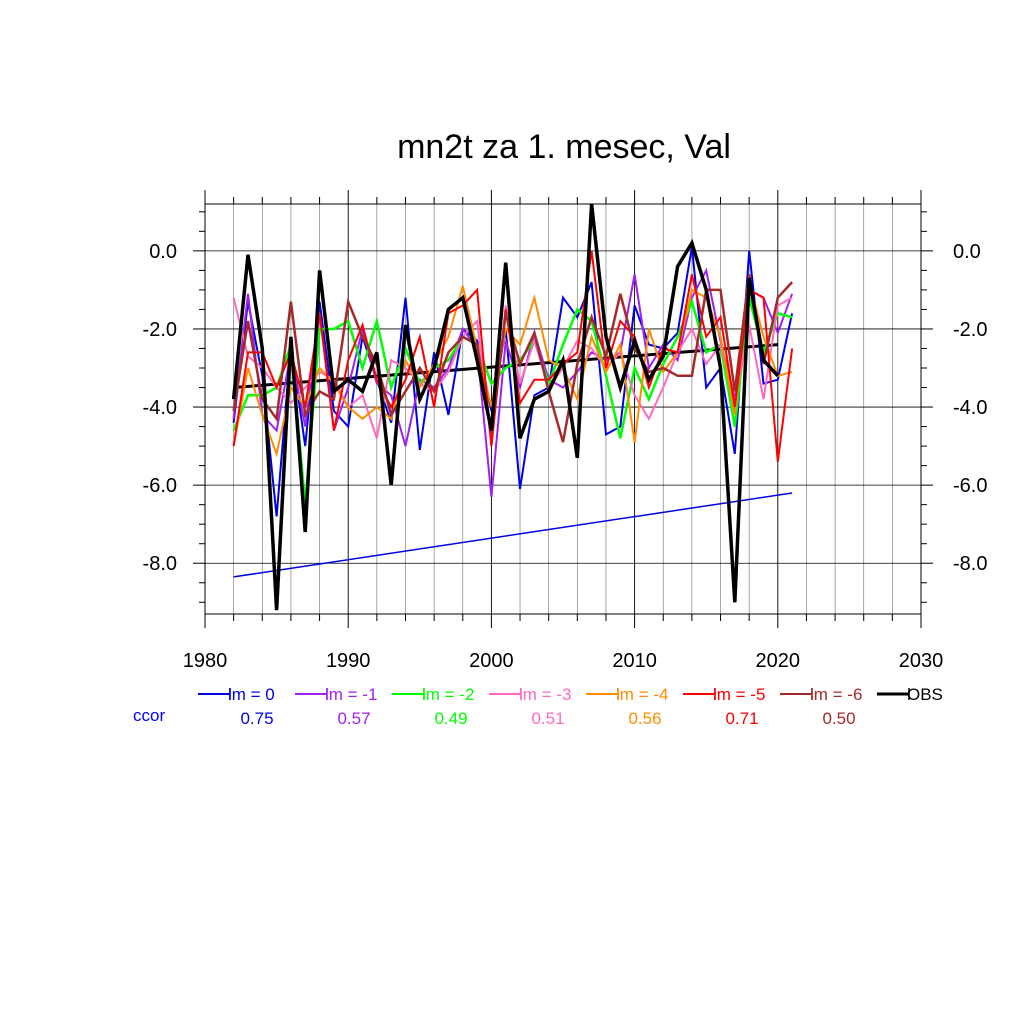 Image resolution: width=1024 pixels, height=1024 pixels. Describe the element at coordinates (160, 330) in the screenshot. I see `y-tick-label: -2.0` at that location.